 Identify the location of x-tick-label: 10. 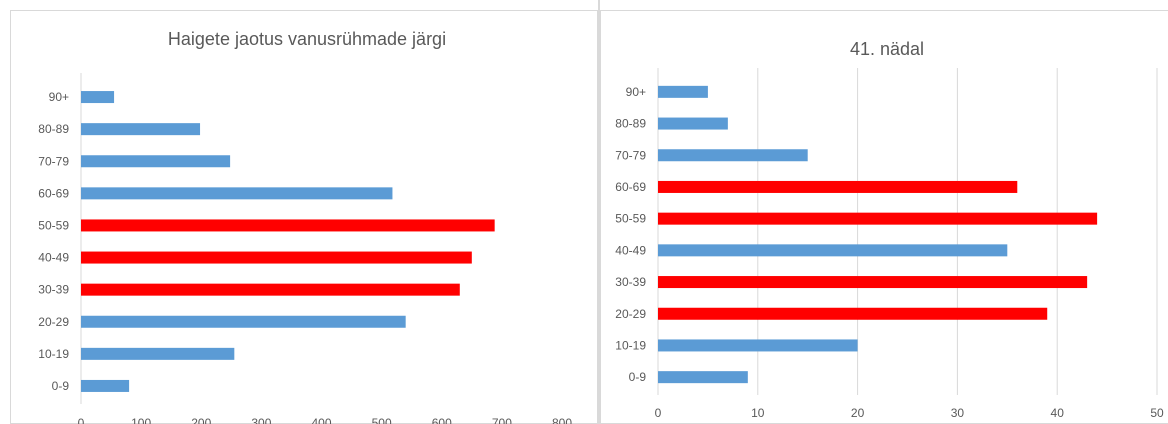
(758, 413).